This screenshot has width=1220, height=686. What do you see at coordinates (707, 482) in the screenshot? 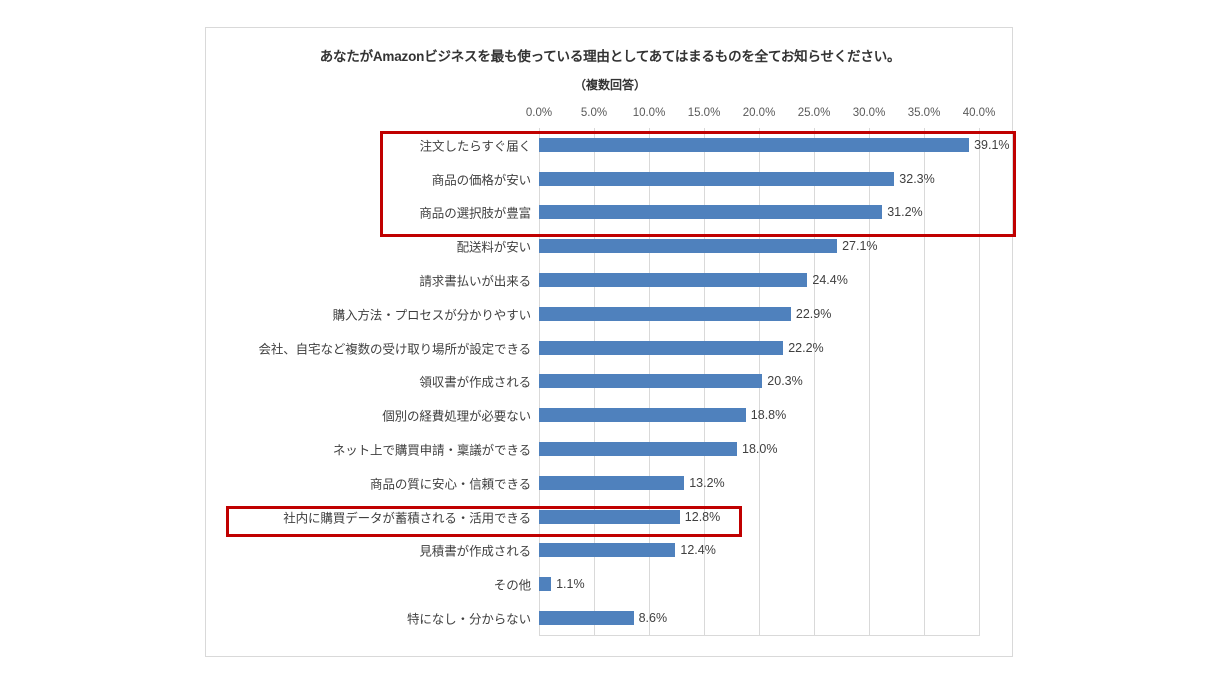
I see `bar-value-label: 13.2%` at bounding box center [707, 482].